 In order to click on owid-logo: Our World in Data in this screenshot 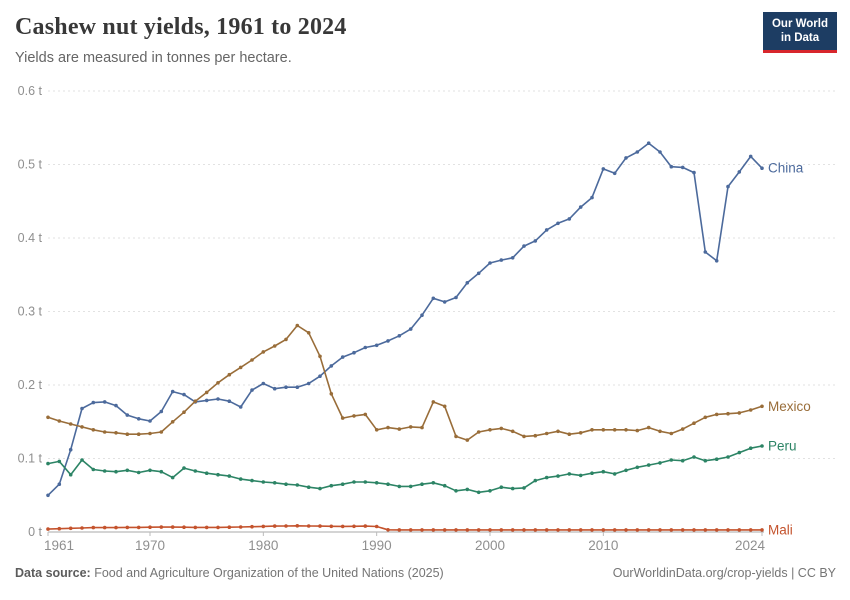, I will do `click(799, 32)`.